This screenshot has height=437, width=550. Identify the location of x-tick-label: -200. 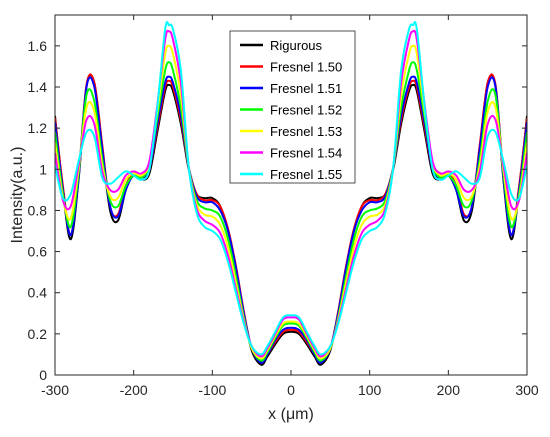
(134, 390).